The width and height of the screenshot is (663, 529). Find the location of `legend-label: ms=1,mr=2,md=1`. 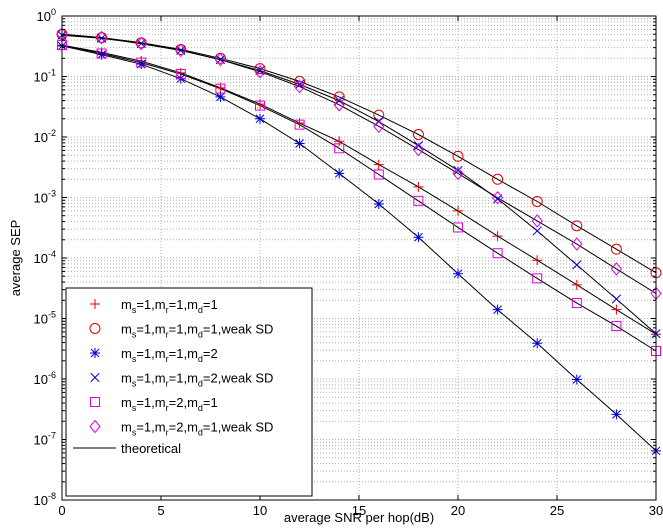

legend-label: ms=1,mr=2,md=1 is located at coordinates (169, 404).